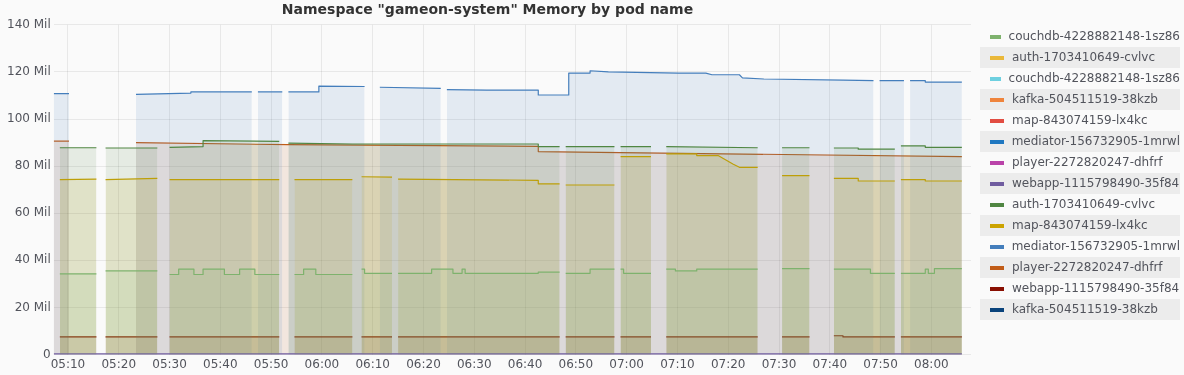  What do you see at coordinates (47, 353) in the screenshot?
I see `y-tick-label: 0` at bounding box center [47, 353].